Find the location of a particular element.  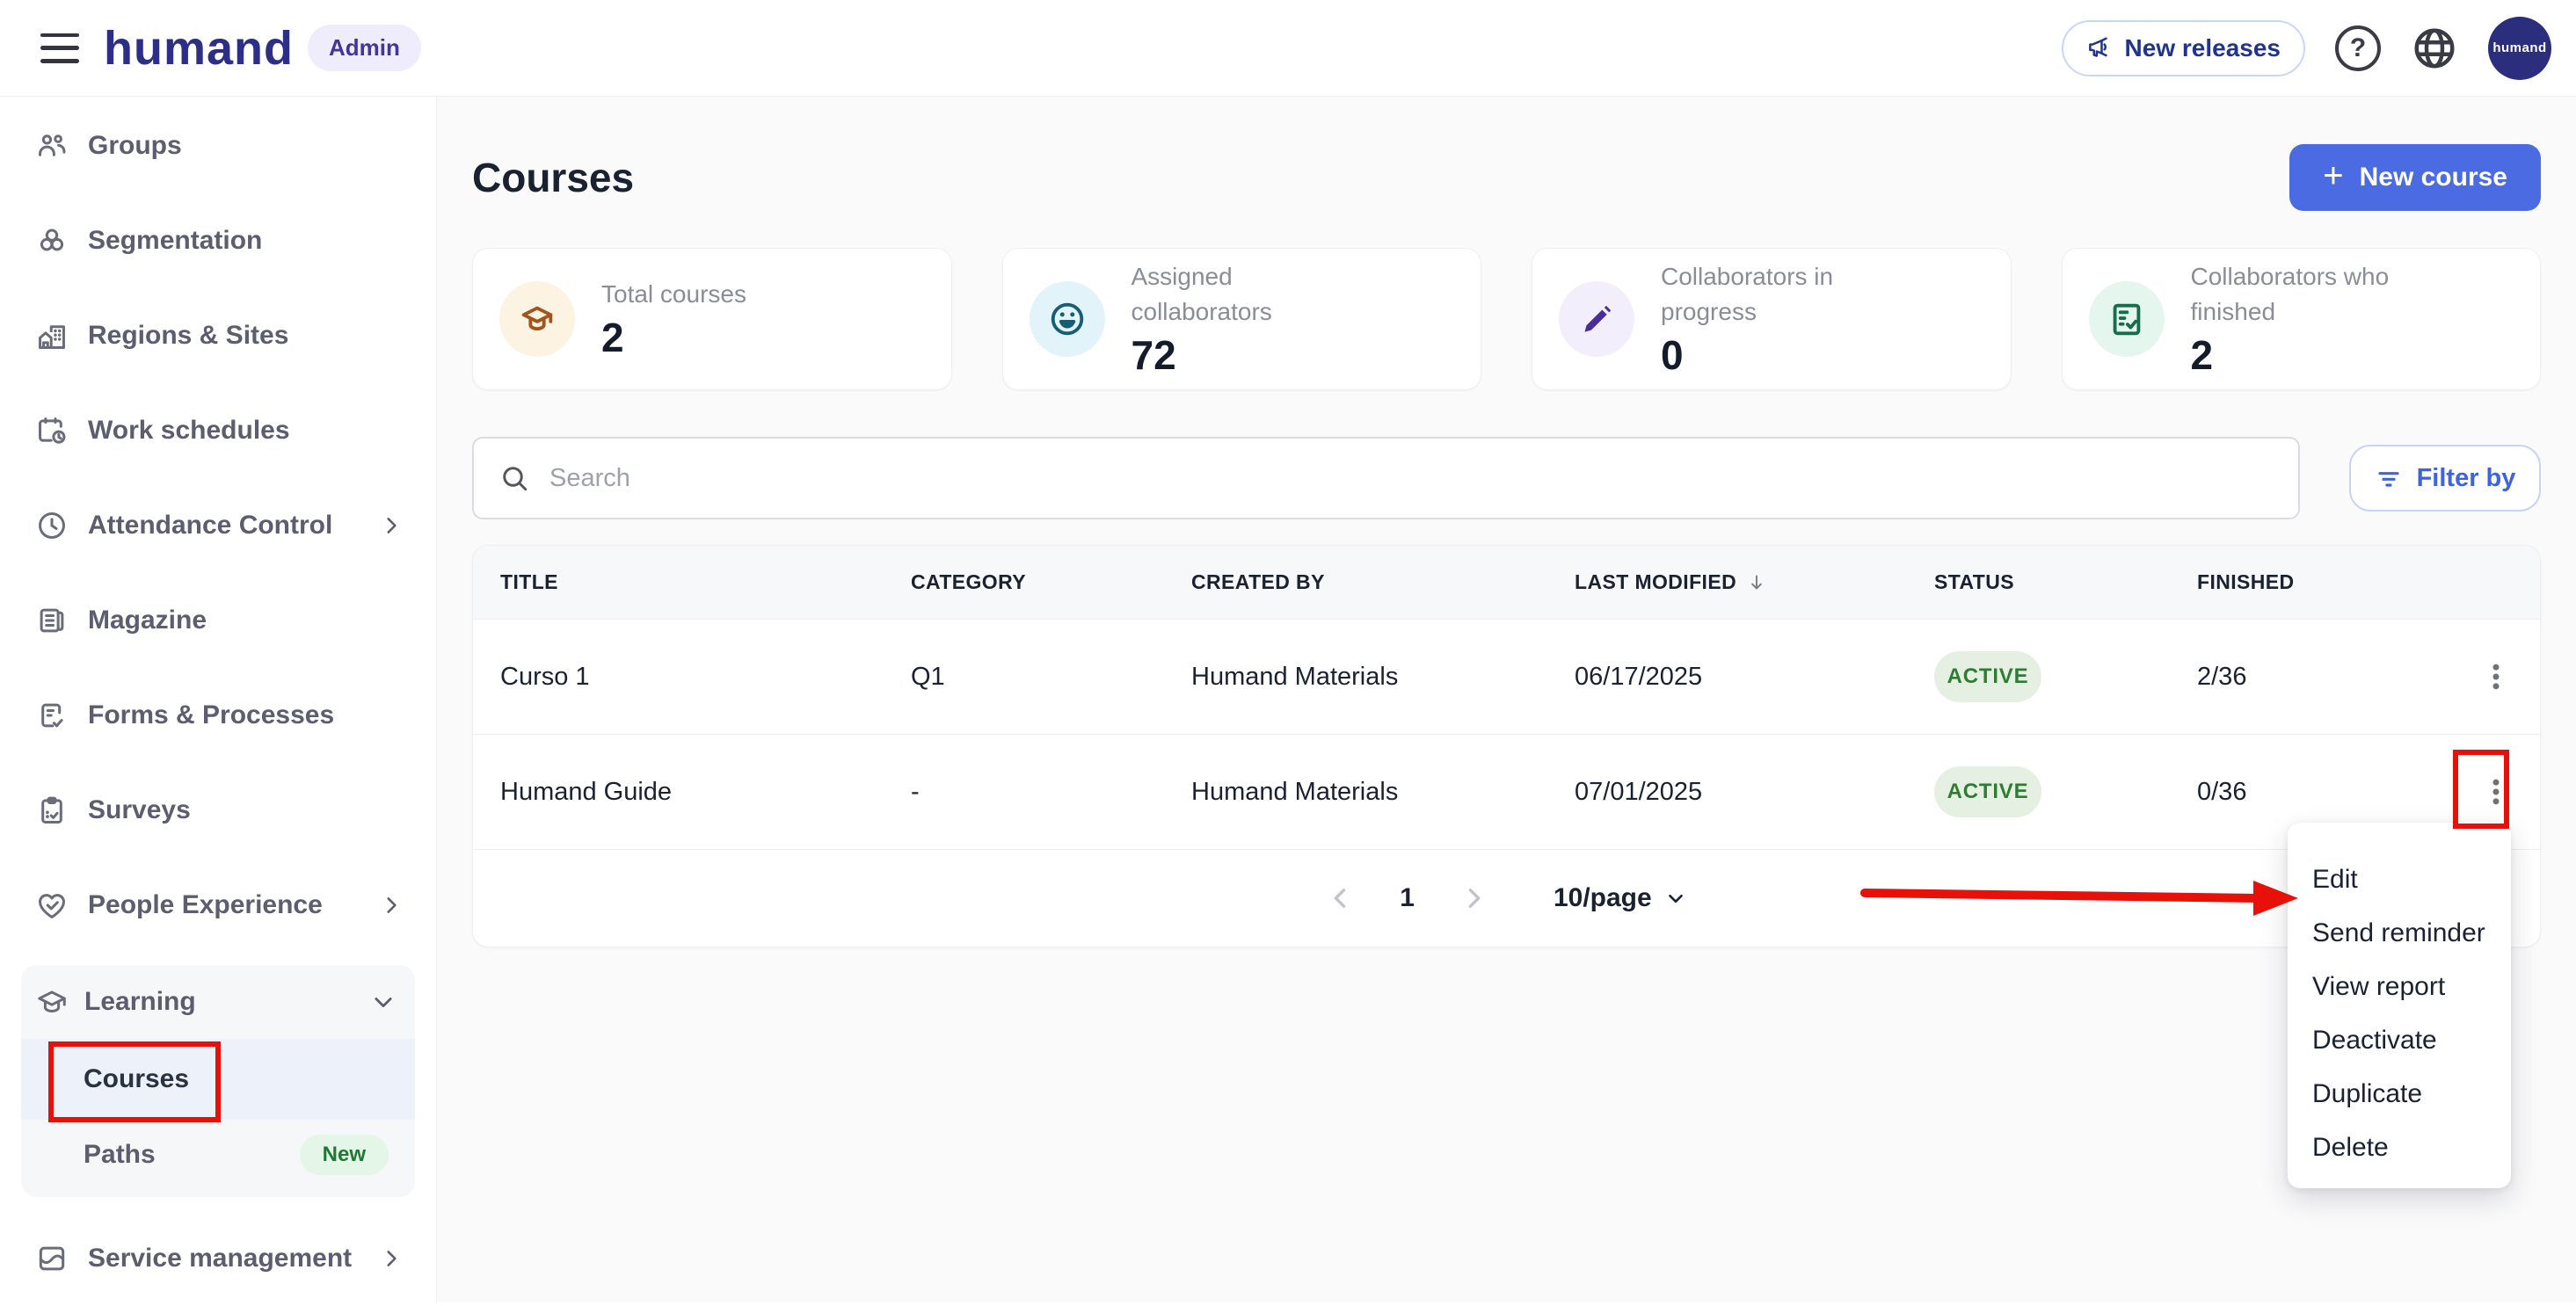

stat-card-total-courses: Total courses 2 is located at coordinates (712, 319).